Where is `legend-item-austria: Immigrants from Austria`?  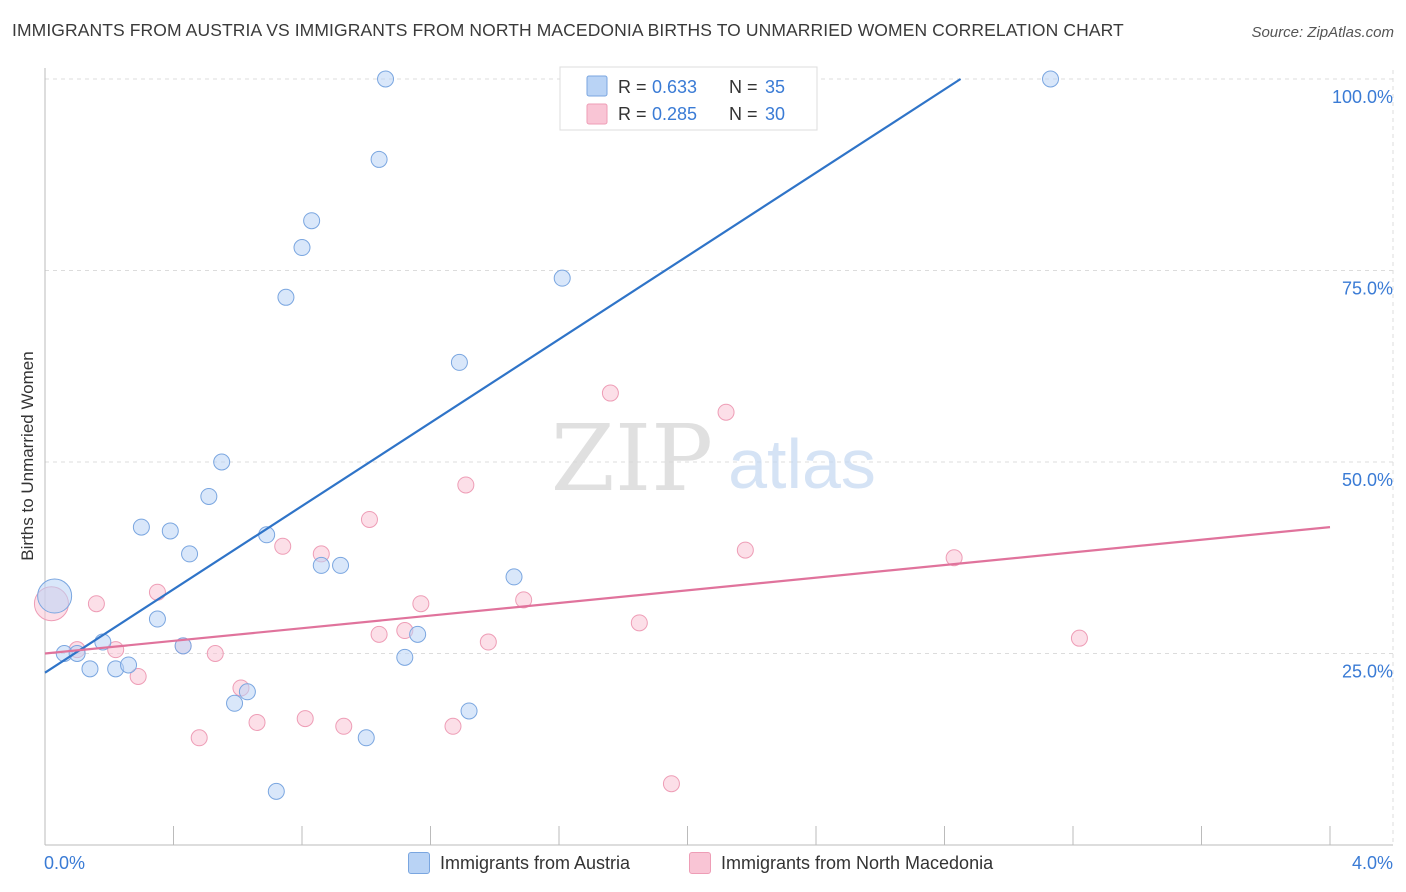 legend-item-austria: Immigrants from Austria is located at coordinates (519, 863).